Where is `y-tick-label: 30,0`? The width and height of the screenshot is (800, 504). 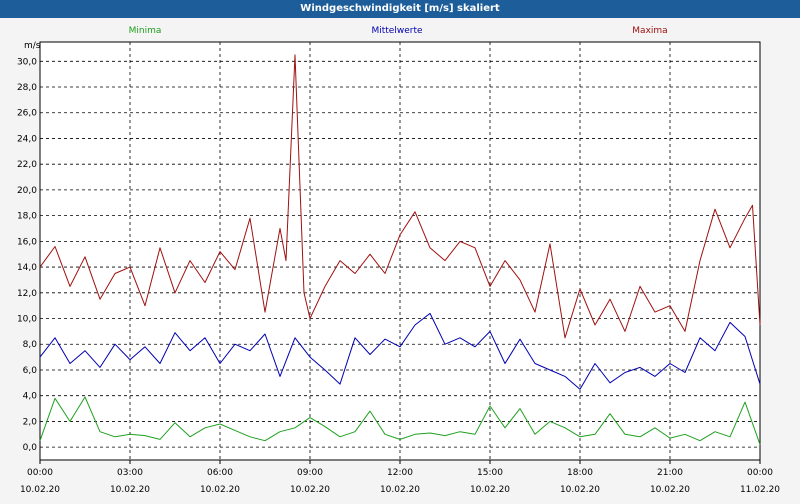
y-tick-label: 30,0 is located at coordinates (27, 62).